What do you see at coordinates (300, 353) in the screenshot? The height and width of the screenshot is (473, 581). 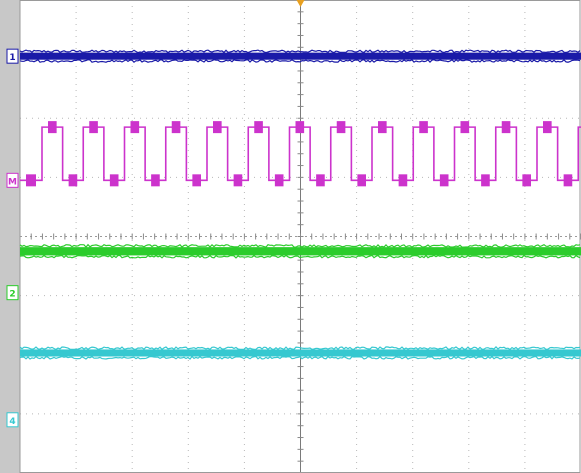 I see `trace-ch4-band` at bounding box center [300, 353].